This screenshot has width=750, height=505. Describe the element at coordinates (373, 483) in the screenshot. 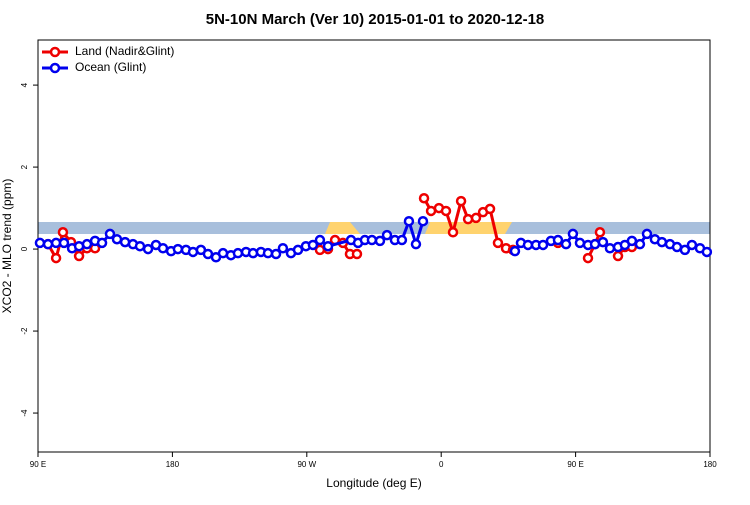

I see `x-axis-label: Longitude (deg E)` at that location.